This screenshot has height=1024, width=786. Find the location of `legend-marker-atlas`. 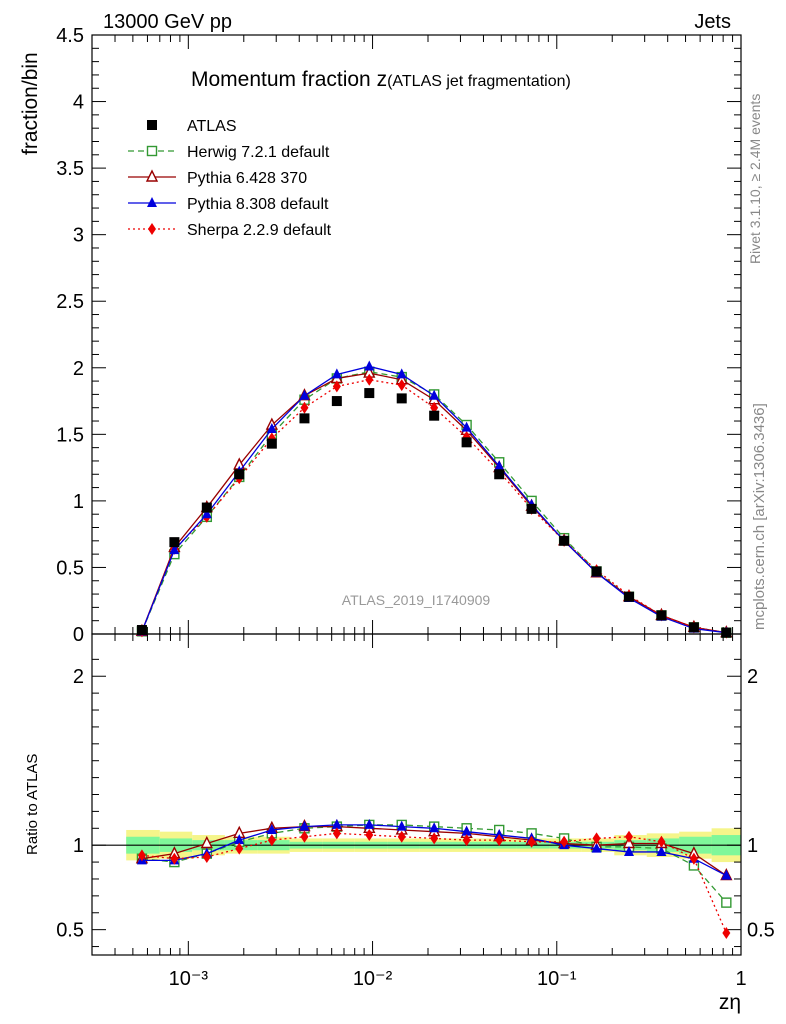

legend-marker-atlas is located at coordinates (152, 125).